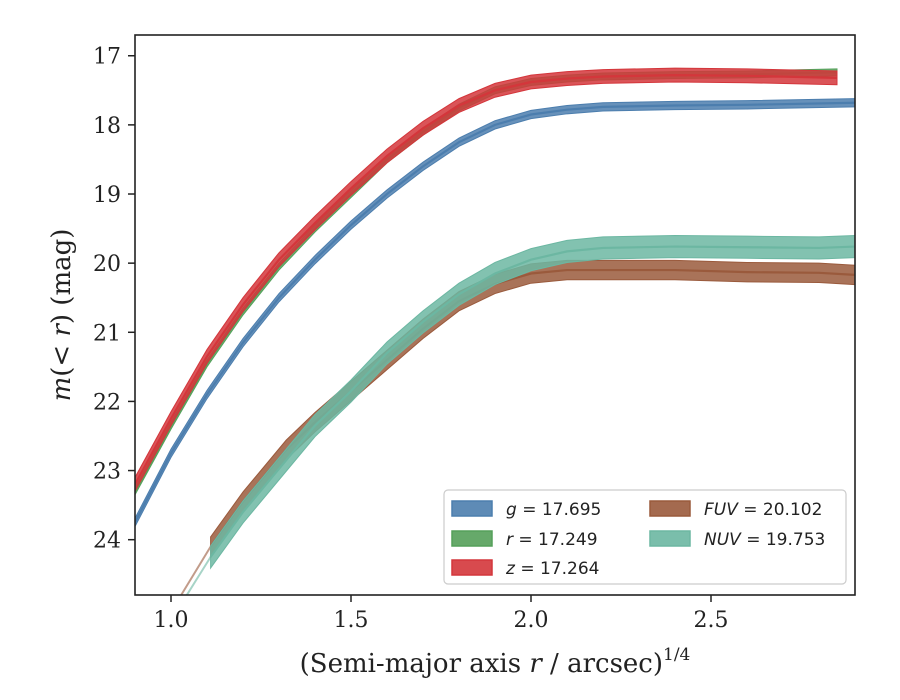 This screenshot has height=700, width=900. I want to click on extrapolation-line-nuv, so click(198, 575).